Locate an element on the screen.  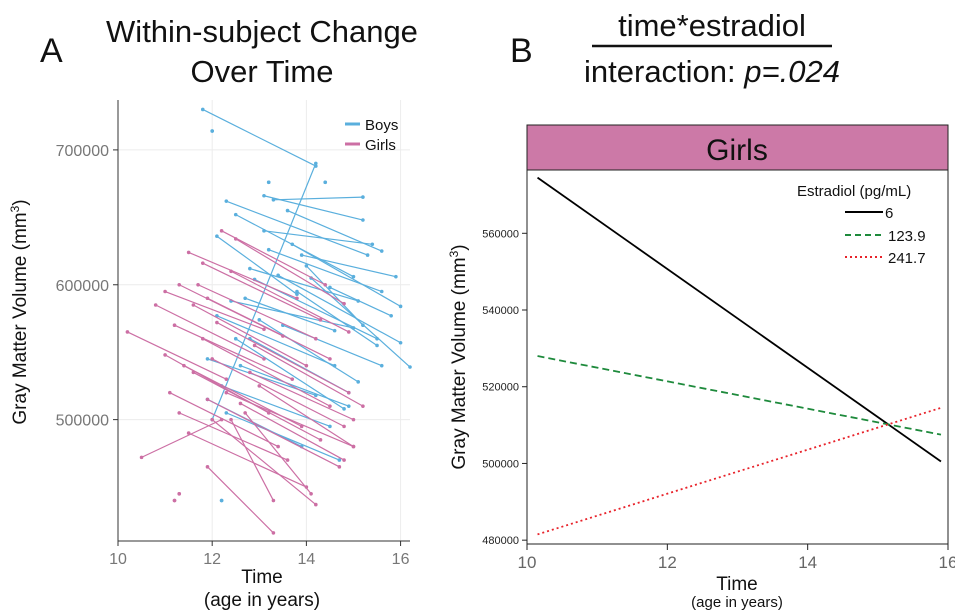
panel-b-ylabel: Gray Matter Volume (mm3) is located at coordinates (458, 356).